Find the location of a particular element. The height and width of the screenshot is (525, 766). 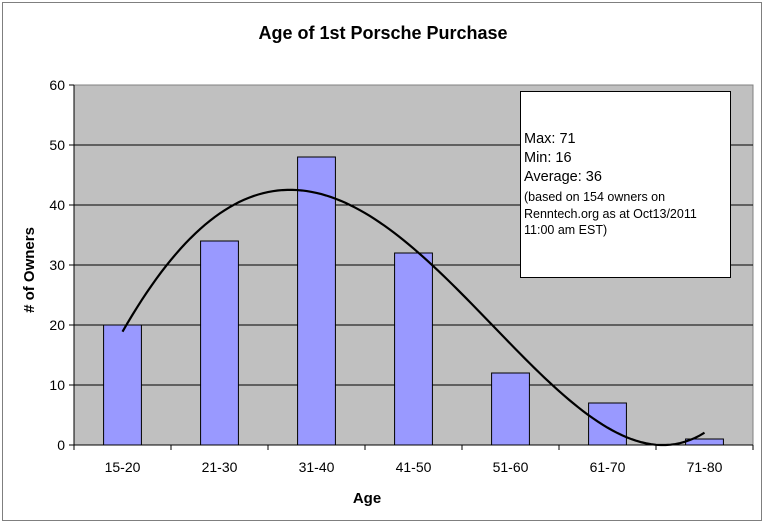

x-tick-label: 31-40 is located at coordinates (317, 467).